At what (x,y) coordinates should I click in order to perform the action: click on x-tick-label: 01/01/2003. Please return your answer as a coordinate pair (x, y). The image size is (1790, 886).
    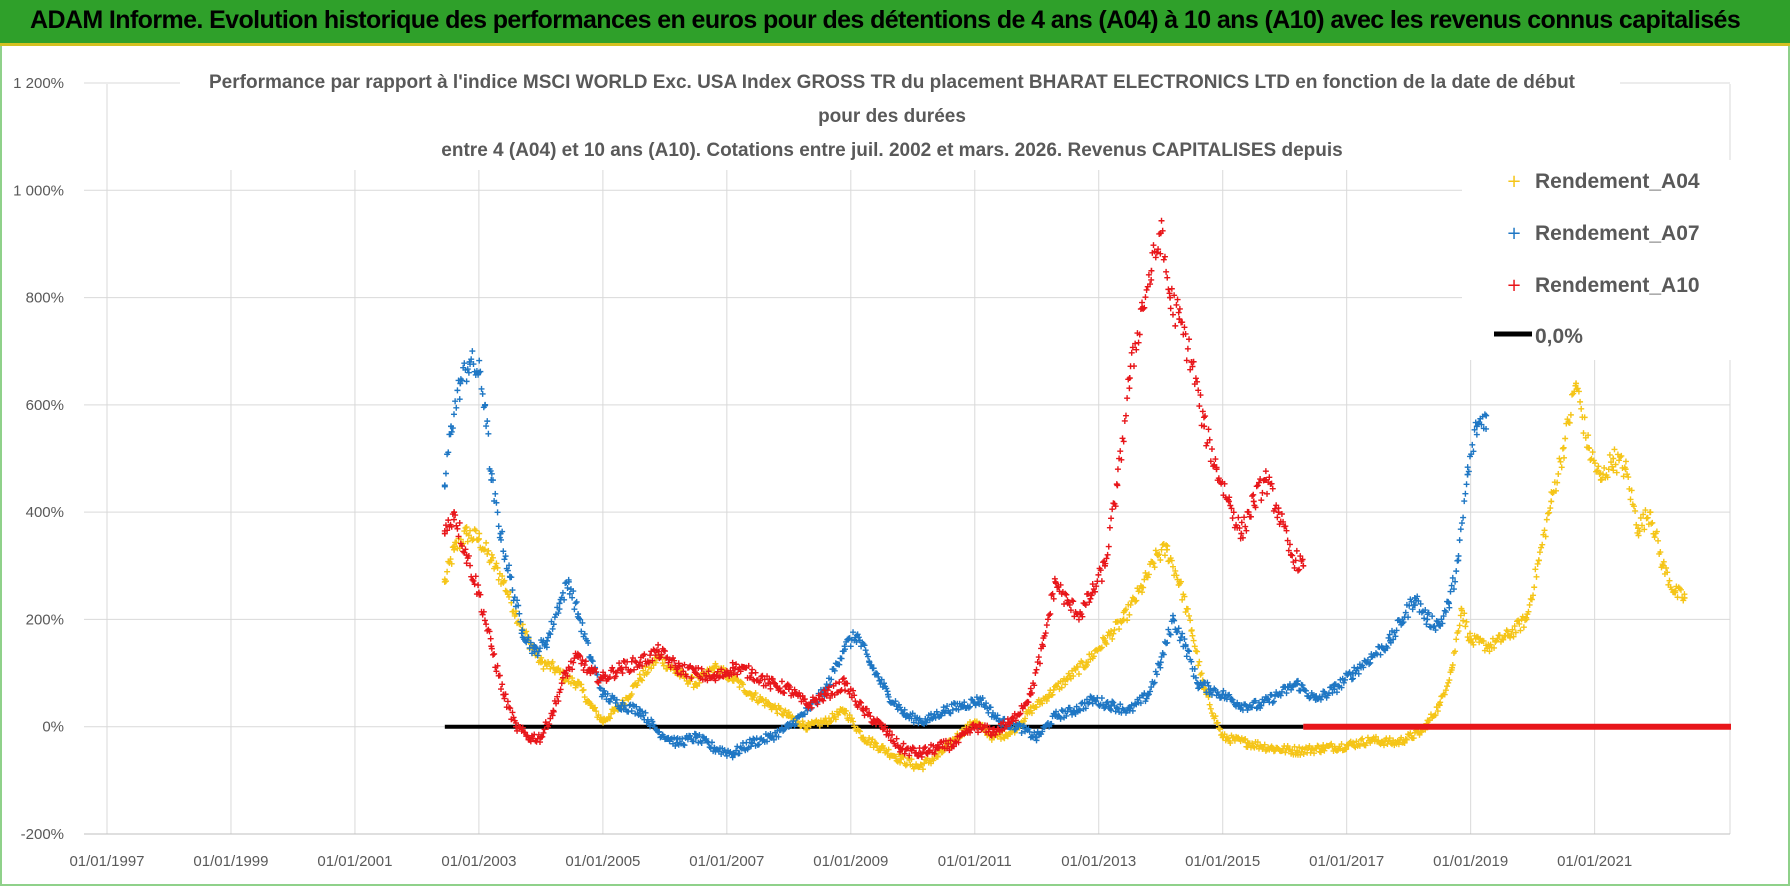
    Looking at the image, I should click on (478, 861).